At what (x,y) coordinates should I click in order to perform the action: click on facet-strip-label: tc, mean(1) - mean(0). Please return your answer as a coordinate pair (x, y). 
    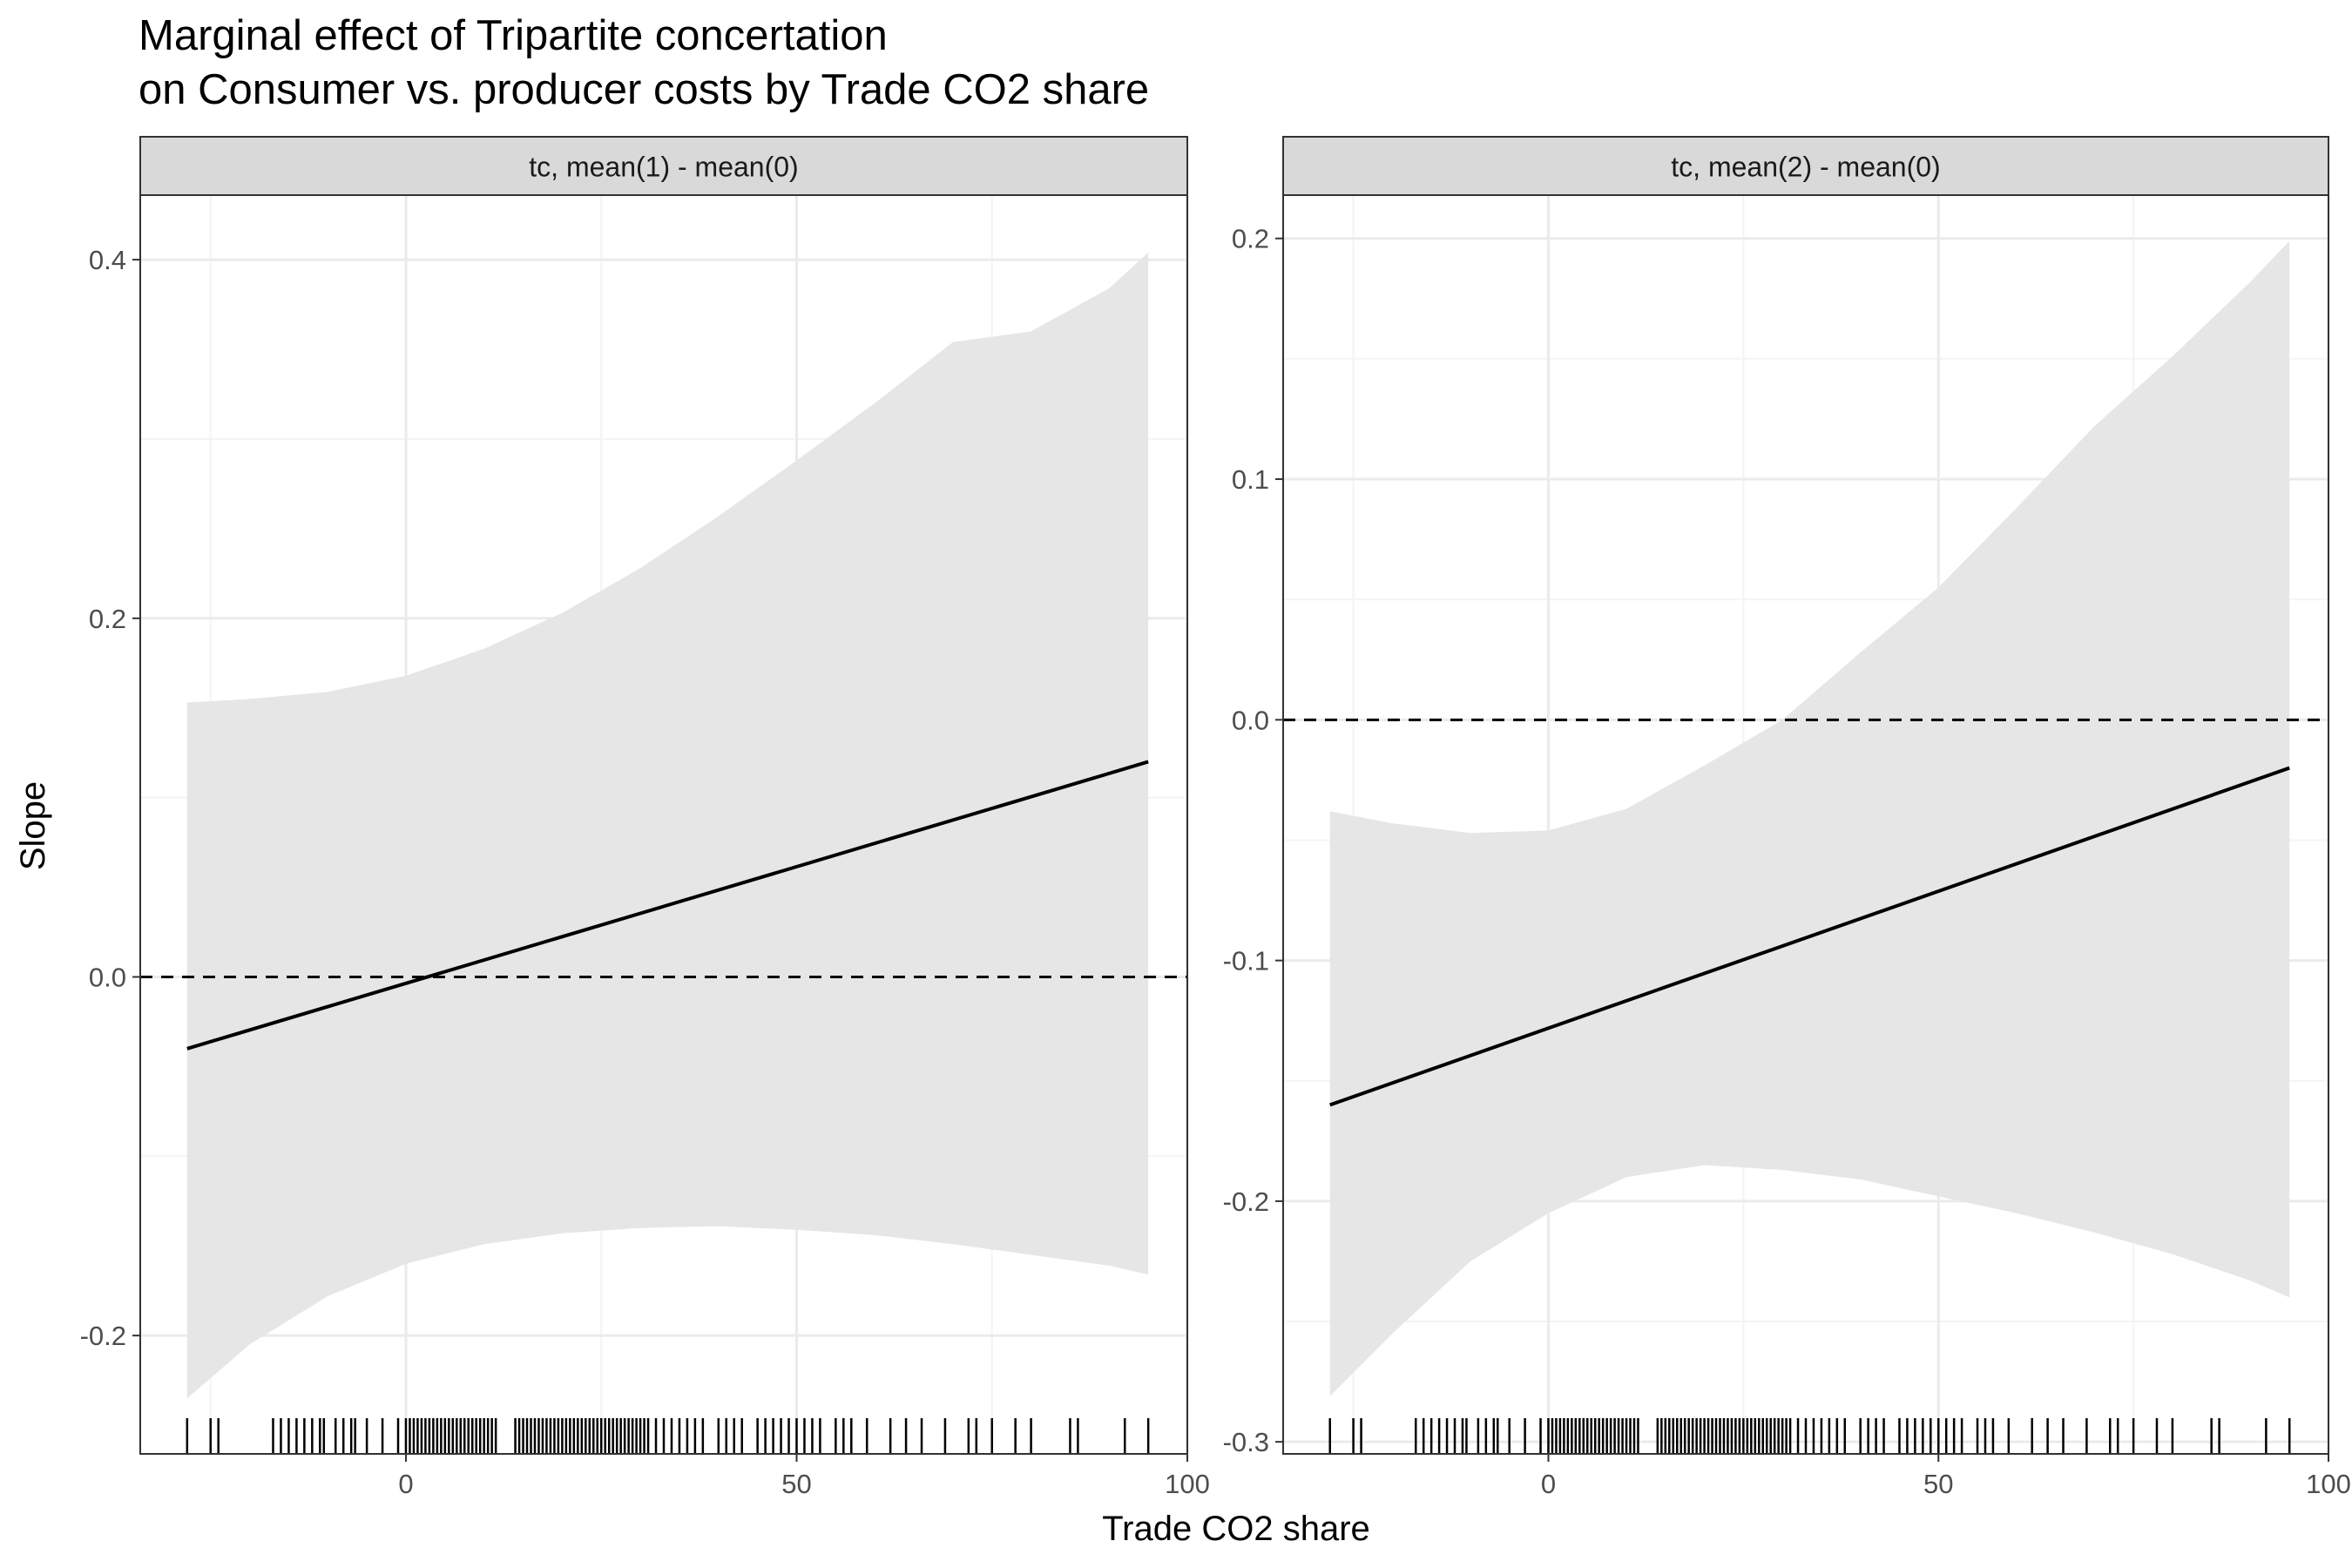
    Looking at the image, I should click on (663, 167).